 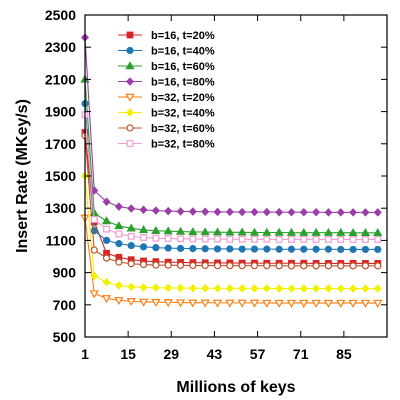 What do you see at coordinates (301, 354) in the screenshot?
I see `x-tick-label: 71` at bounding box center [301, 354].